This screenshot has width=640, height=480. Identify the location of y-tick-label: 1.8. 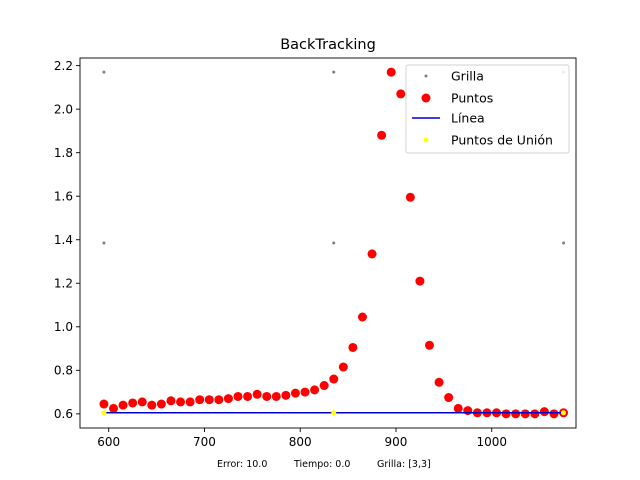
(63, 153).